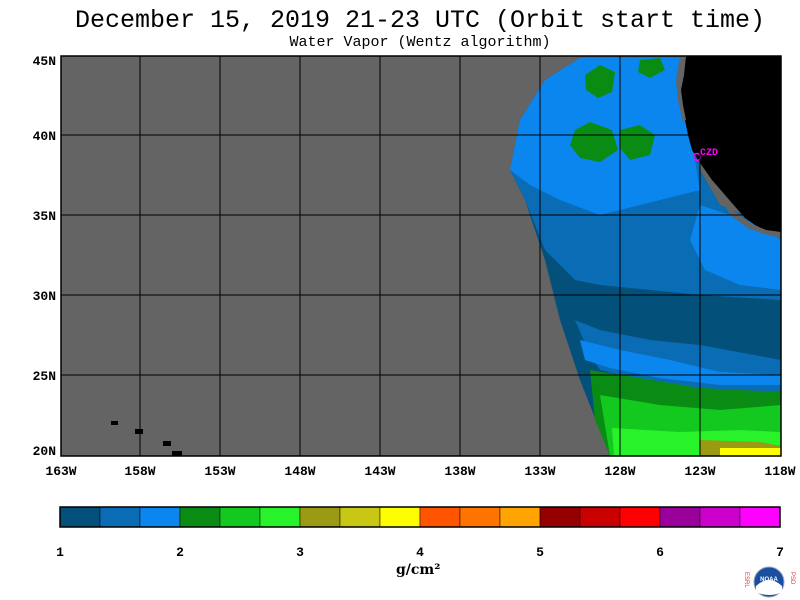 This screenshot has width=800, height=600. What do you see at coordinates (780, 552) in the screenshot?
I see `colorbar-tick: 7` at bounding box center [780, 552].